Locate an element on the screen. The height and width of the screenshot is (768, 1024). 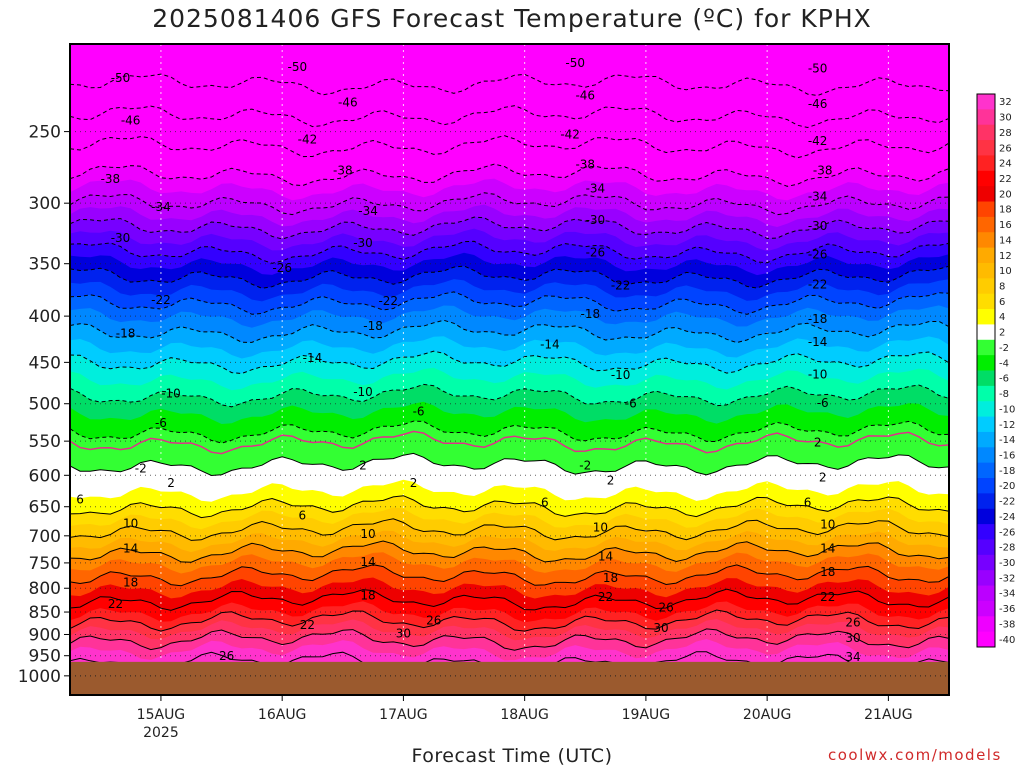
y-tick-label: 750 is located at coordinates (45, 564).